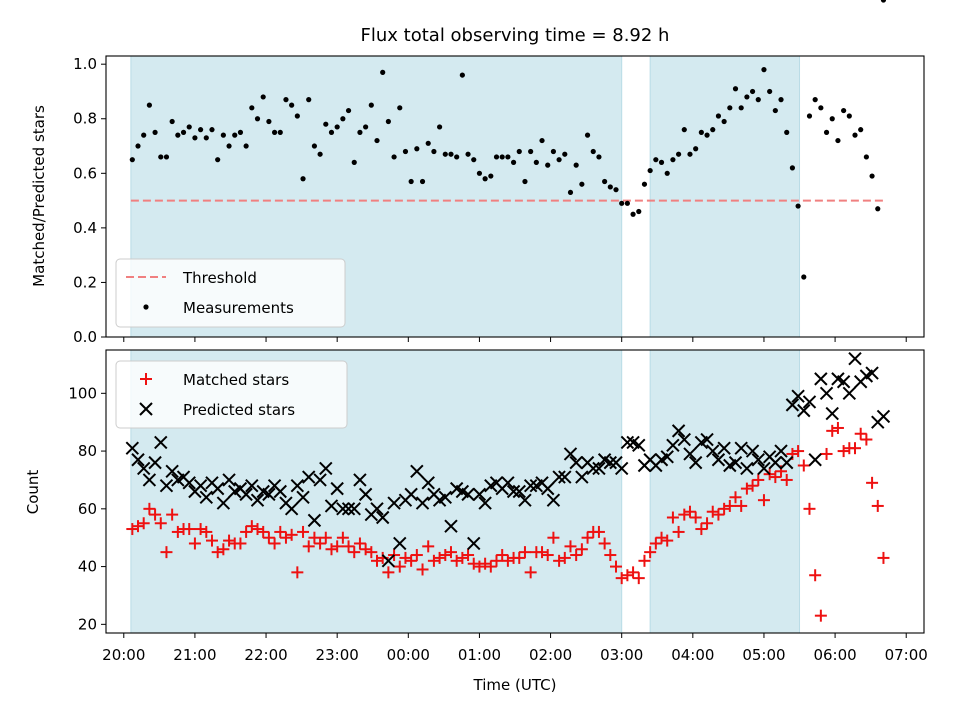 The width and height of the screenshot is (960, 720). What do you see at coordinates (87, 509) in the screenshot?
I see `y-tick-label: 60` at bounding box center [87, 509].